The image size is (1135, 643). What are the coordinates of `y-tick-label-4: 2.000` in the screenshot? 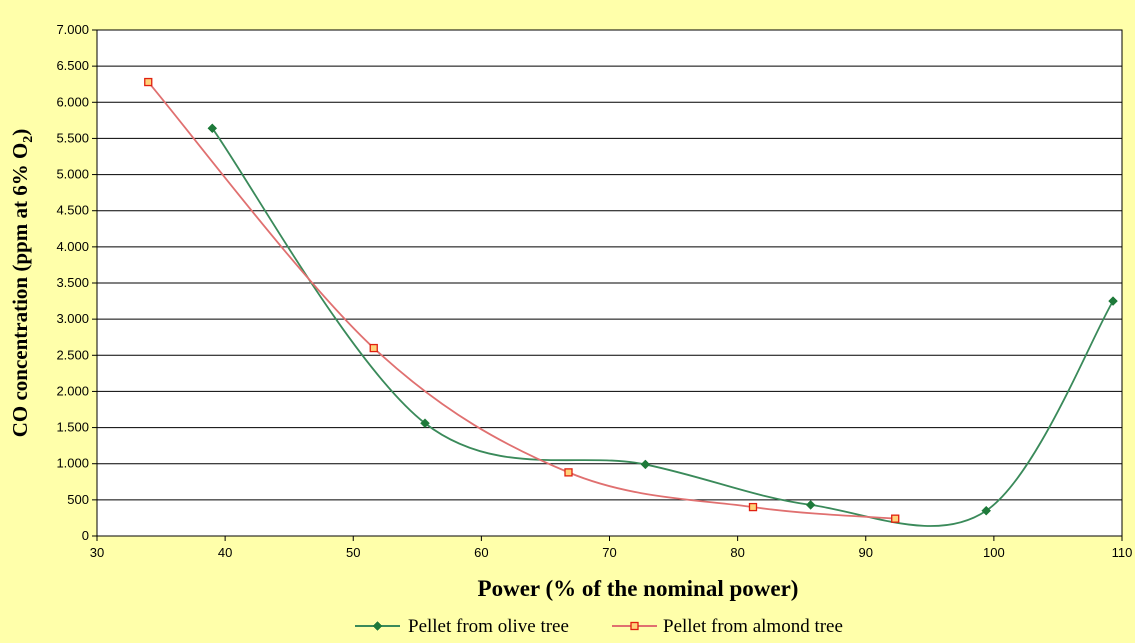 It's located at (72, 390).